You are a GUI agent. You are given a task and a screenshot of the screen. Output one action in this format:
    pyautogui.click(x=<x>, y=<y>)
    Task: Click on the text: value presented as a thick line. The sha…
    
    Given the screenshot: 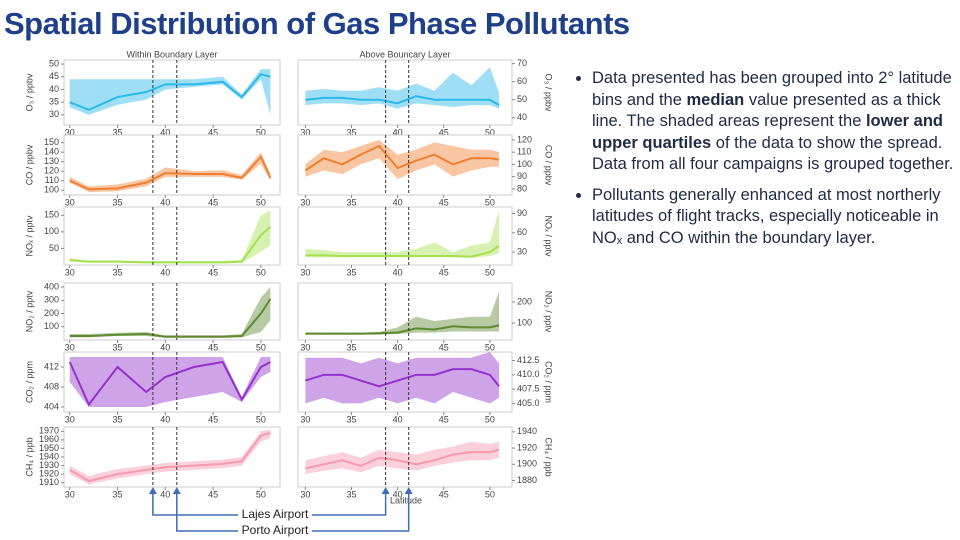 What is the action you would take?
    pyautogui.click(x=766, y=110)
    